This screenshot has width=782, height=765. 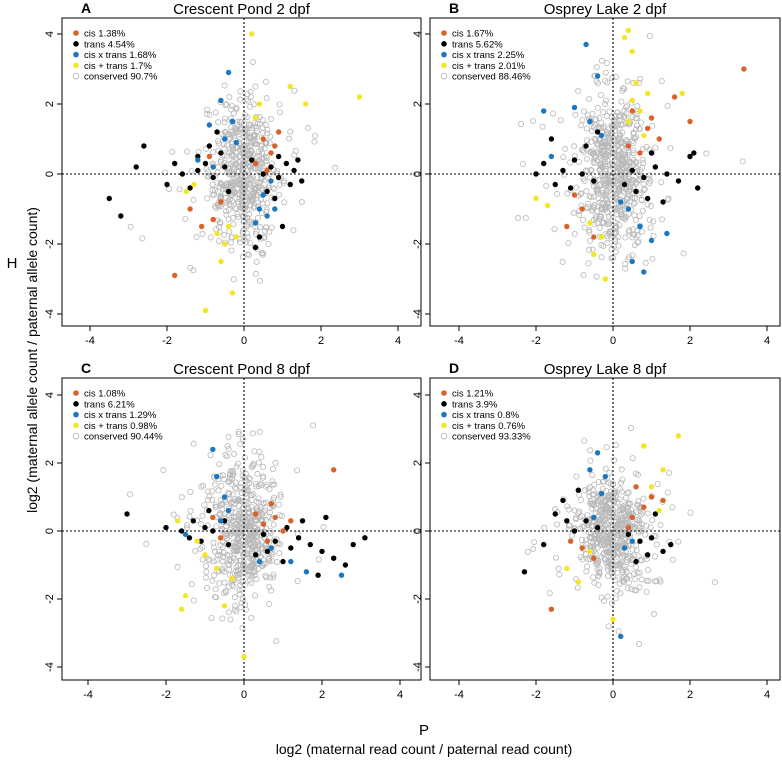 What do you see at coordinates (609, 154) in the screenshot?
I see `series-cis-plus-trans` at bounding box center [609, 154].